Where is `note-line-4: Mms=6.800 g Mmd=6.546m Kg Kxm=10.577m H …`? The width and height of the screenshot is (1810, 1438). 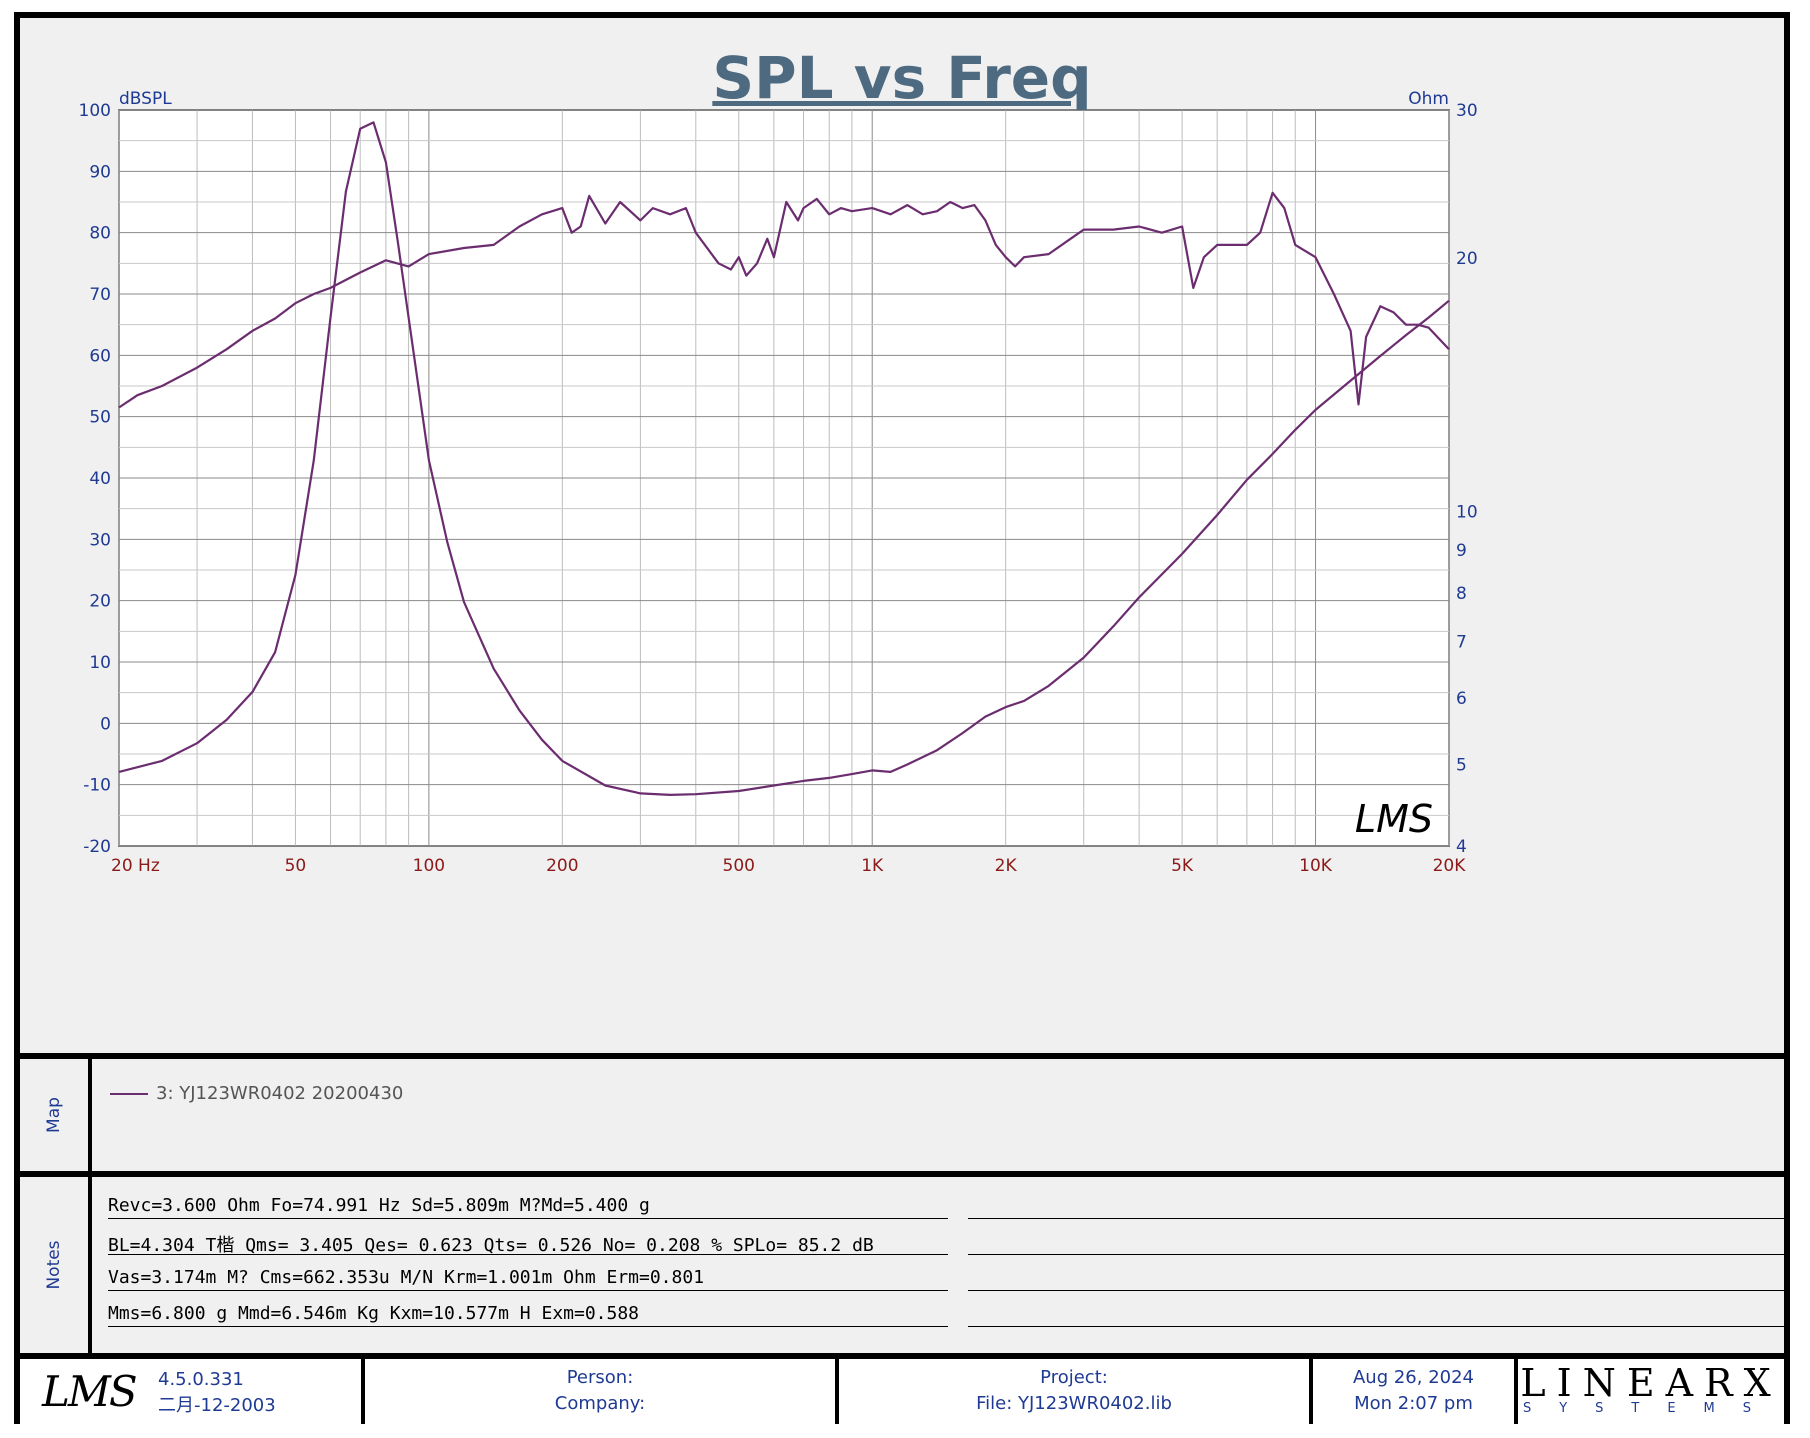 note-line-4: Mms=6.800 g Mmd=6.546m Kg Kxm=10.577m H … is located at coordinates (374, 1313).